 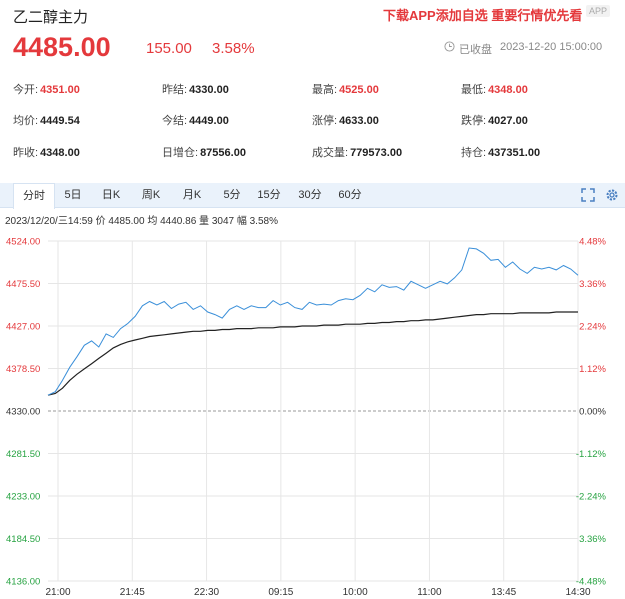 What do you see at coordinates (429, 592) in the screenshot?
I see `time-tick-label: 11:00` at bounding box center [429, 592].